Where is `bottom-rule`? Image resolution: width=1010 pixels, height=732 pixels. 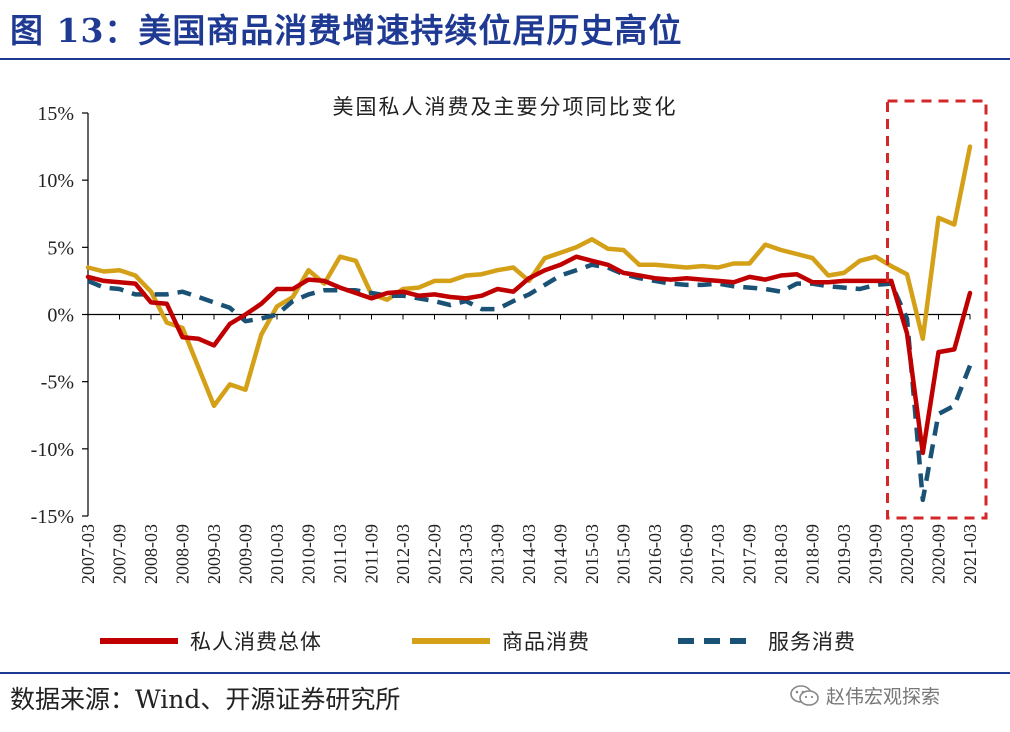 bottom-rule is located at coordinates (505, 673).